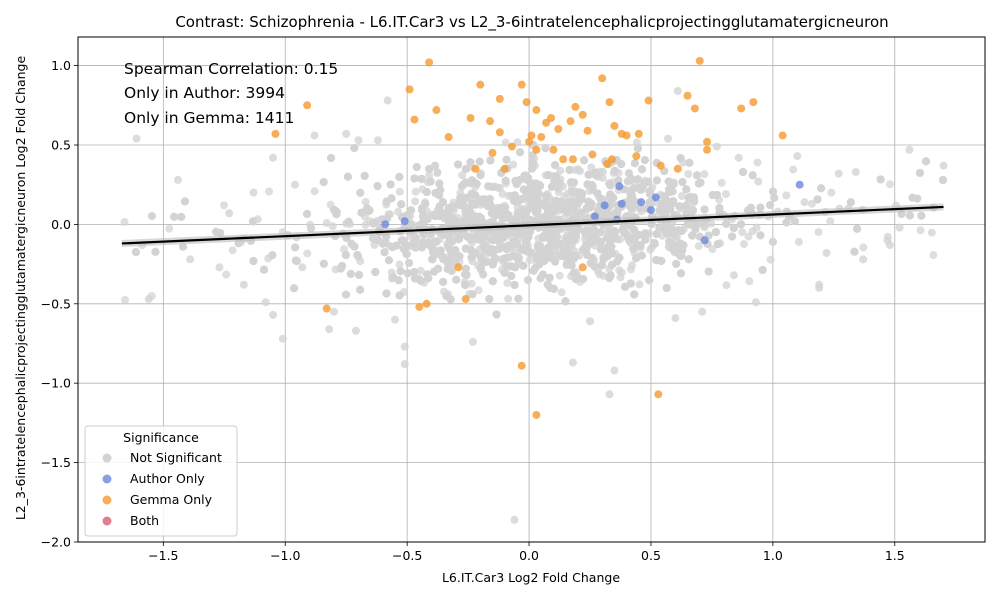 The image size is (1000, 600). I want to click on legend-box, so click(161, 481).